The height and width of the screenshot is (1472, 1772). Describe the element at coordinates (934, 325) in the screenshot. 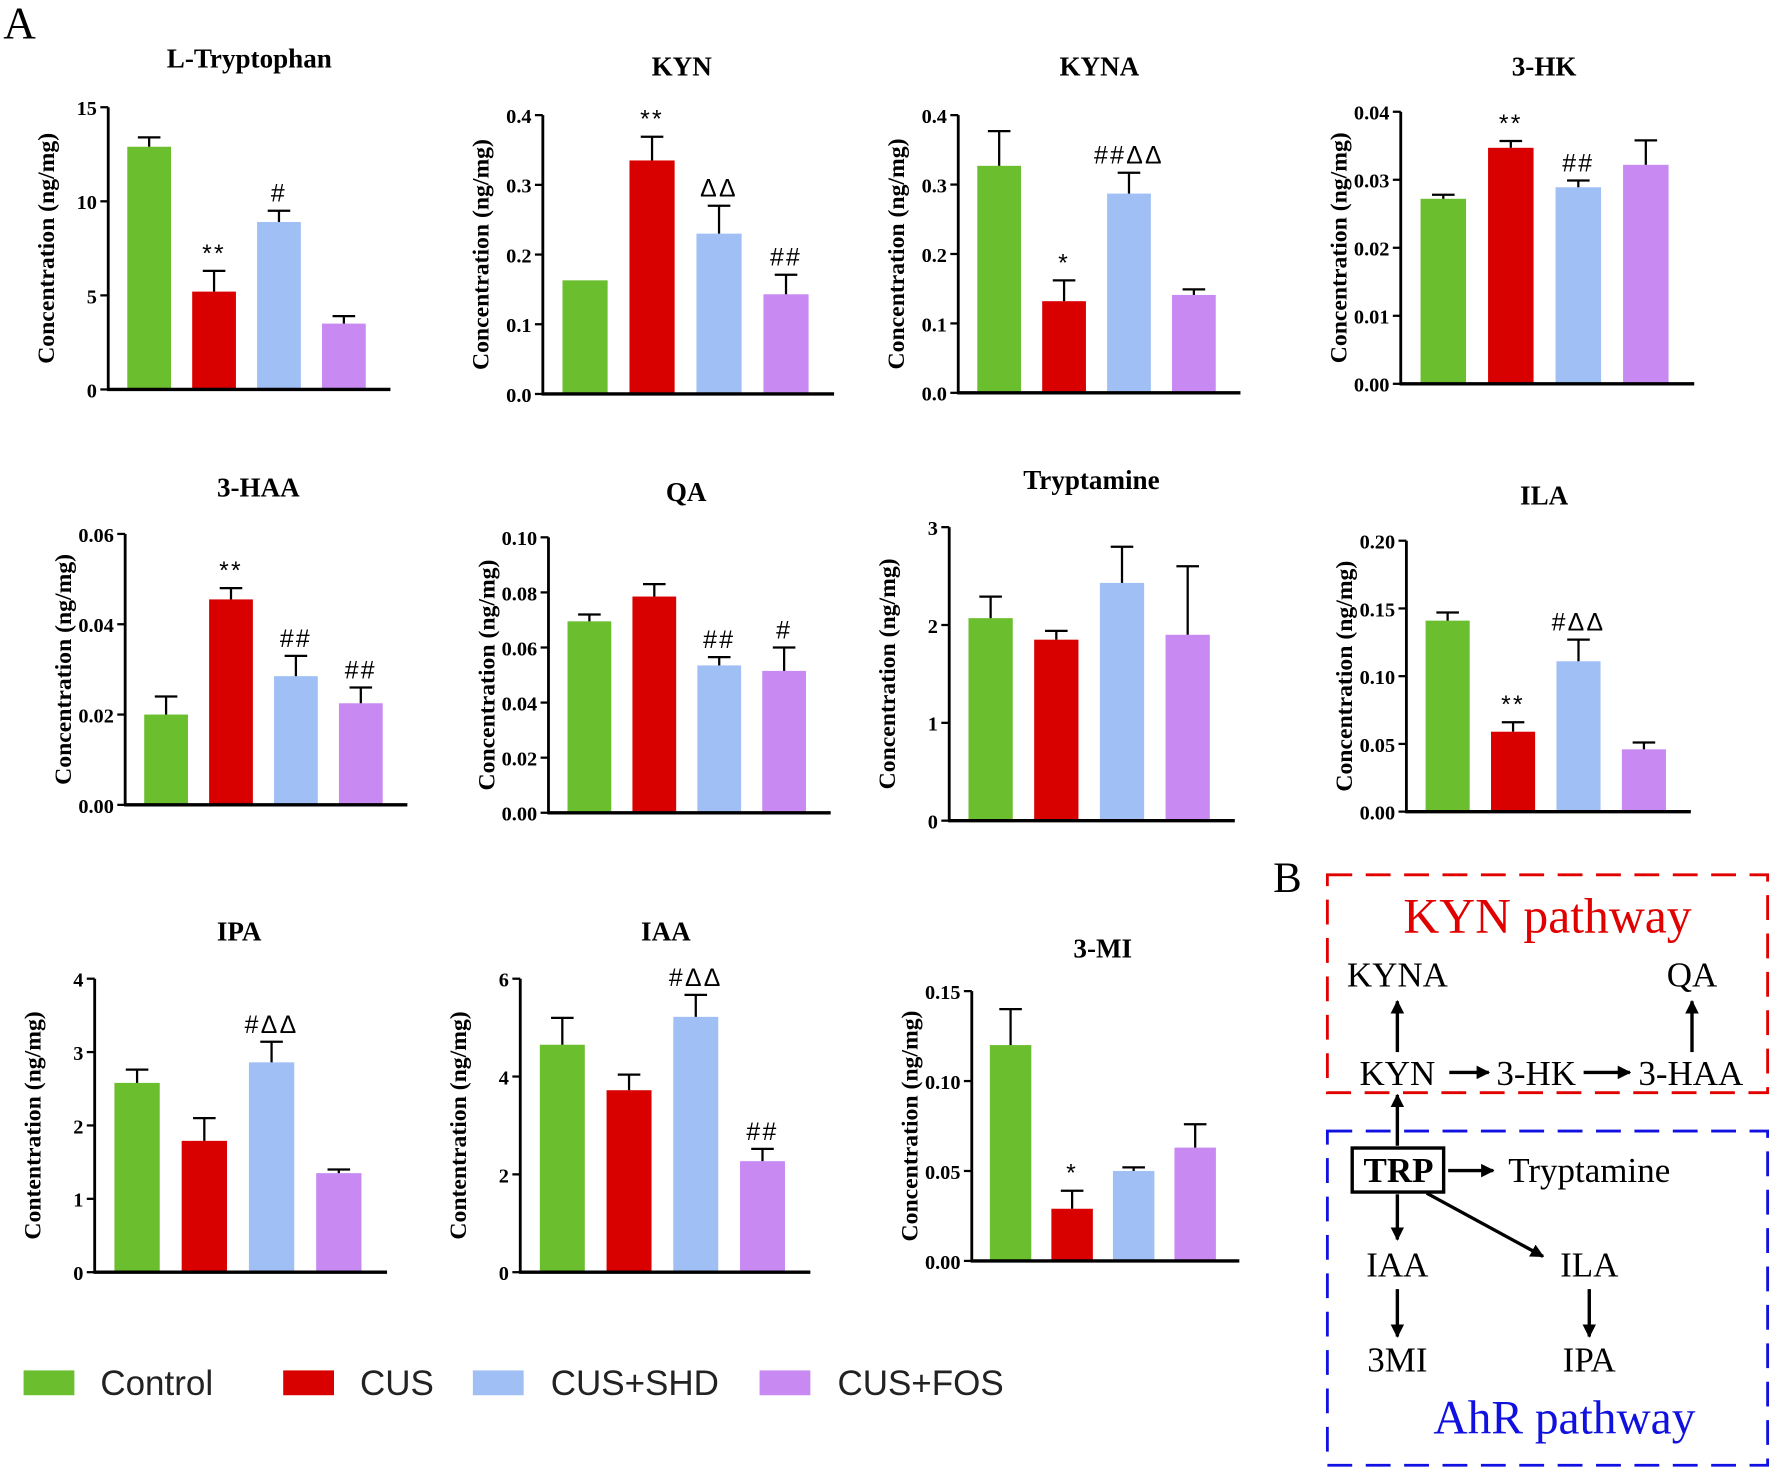

I see `y-tick-label: 0.1` at that location.